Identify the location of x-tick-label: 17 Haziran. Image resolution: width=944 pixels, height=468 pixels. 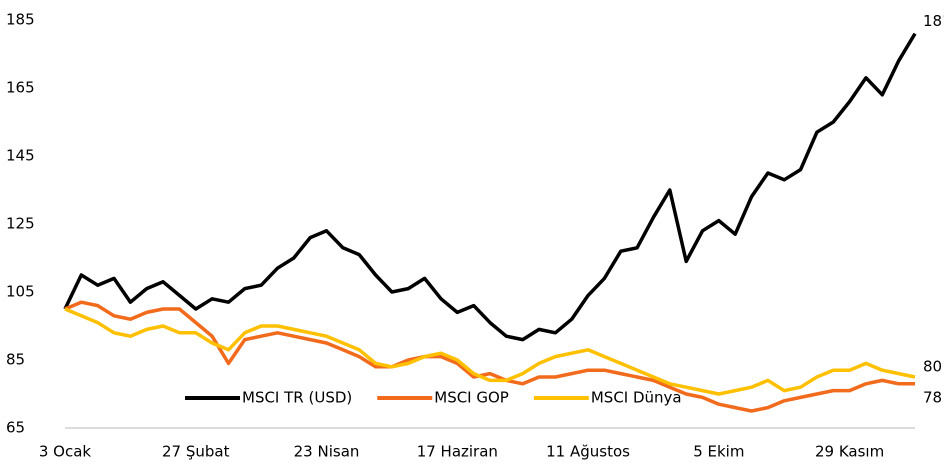
(457, 452).